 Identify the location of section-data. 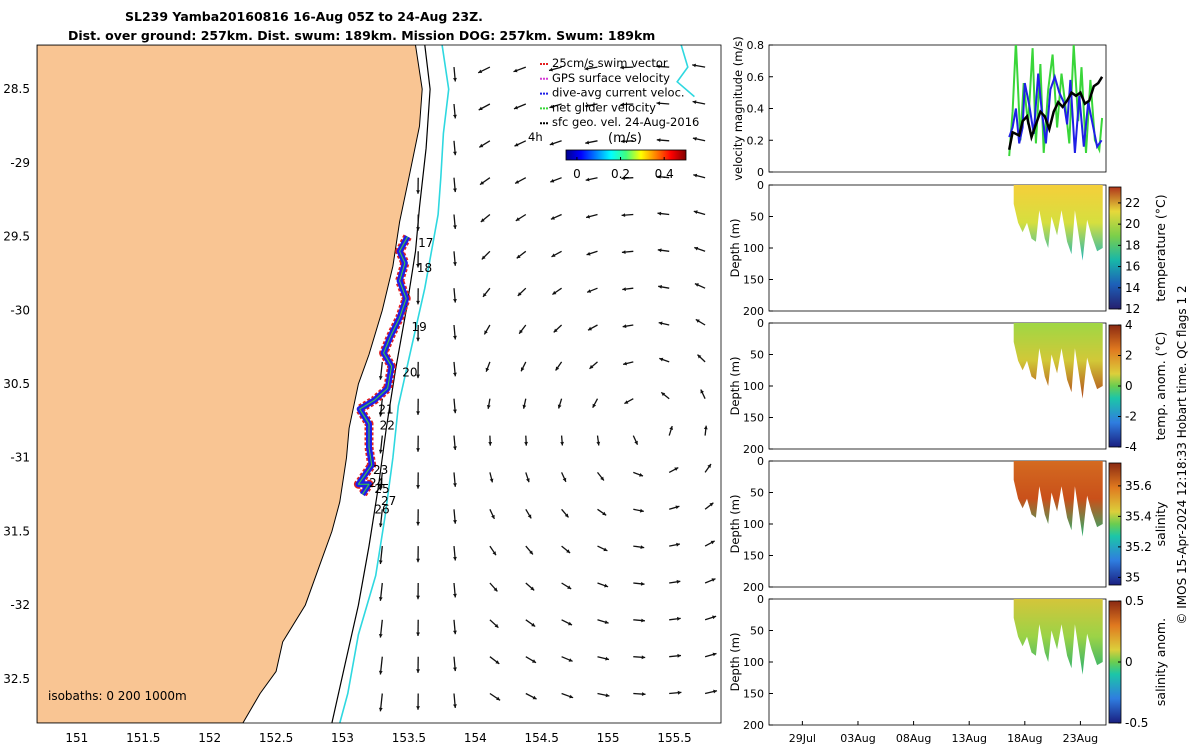
(1058, 499).